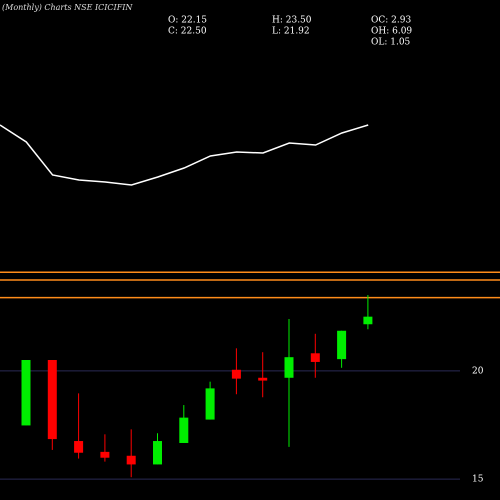  What do you see at coordinates (187, 21) in the screenshot?
I see `ohlc-open: O: 22.15` at bounding box center [187, 21].